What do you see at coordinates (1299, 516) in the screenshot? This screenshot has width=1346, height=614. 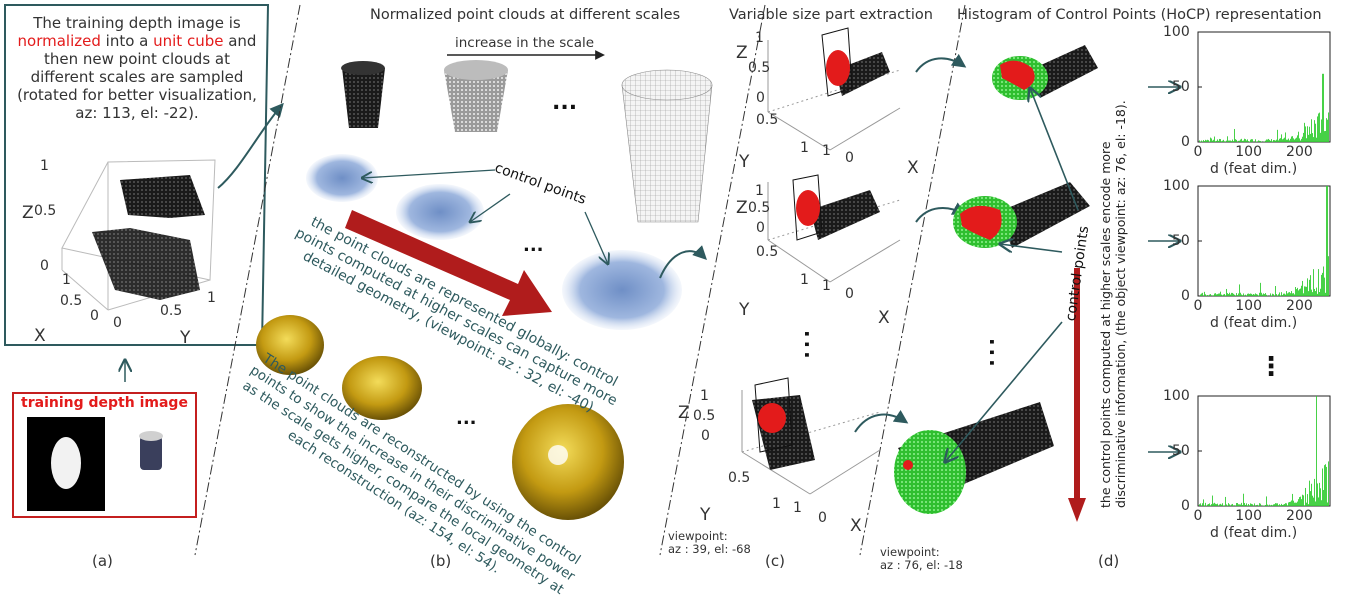 I see `histogram-x-tick-label: 200` at bounding box center [1299, 516].